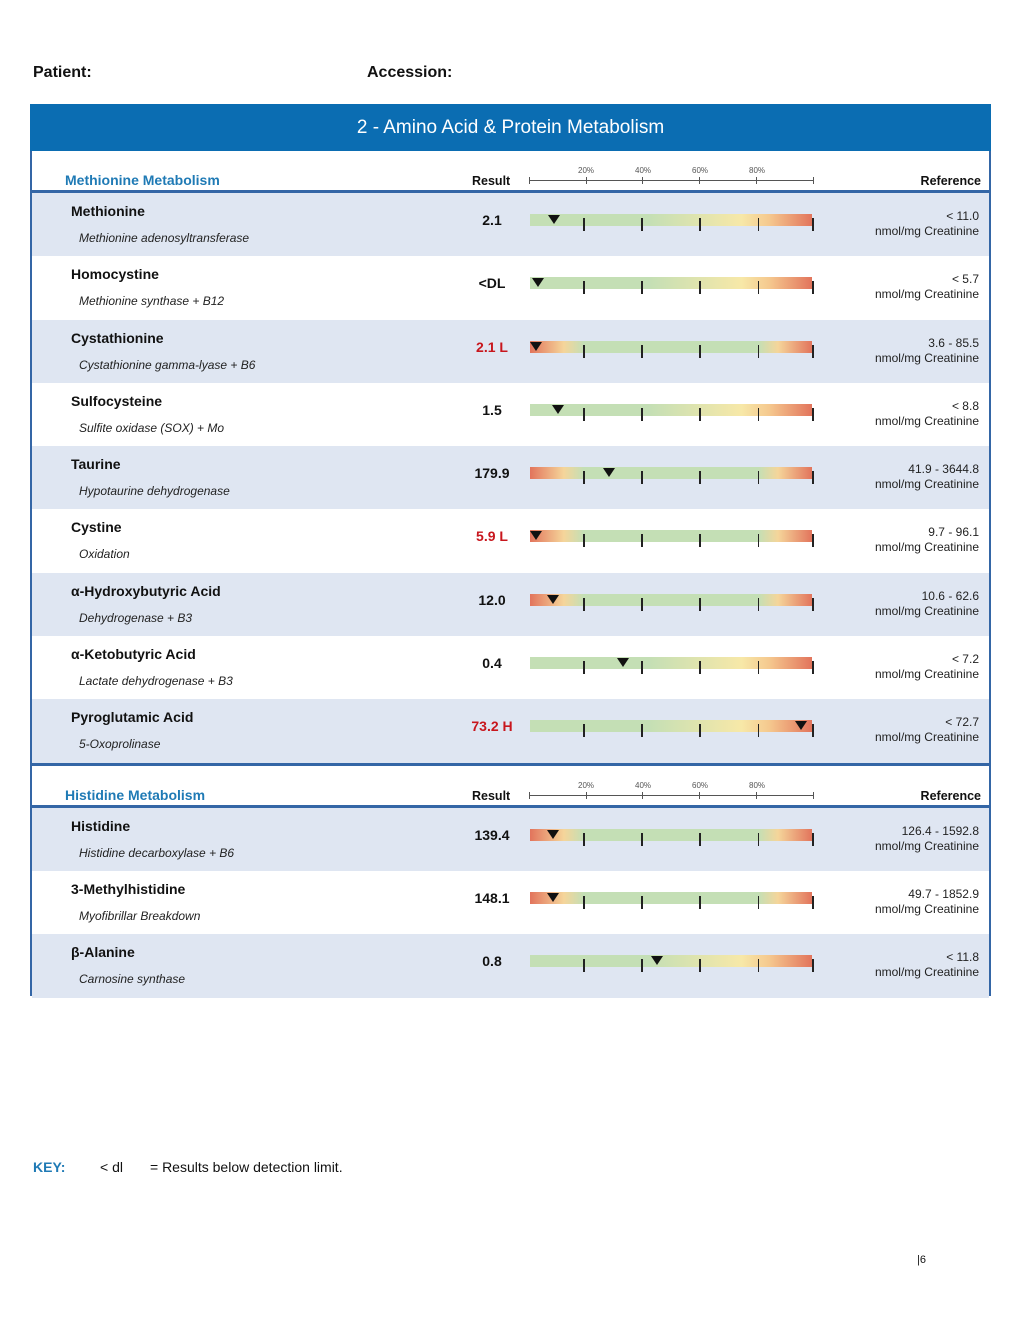 This screenshot has width=1020, height=1320. I want to click on reference-value: 10.6 - 62.6, so click(950, 595).